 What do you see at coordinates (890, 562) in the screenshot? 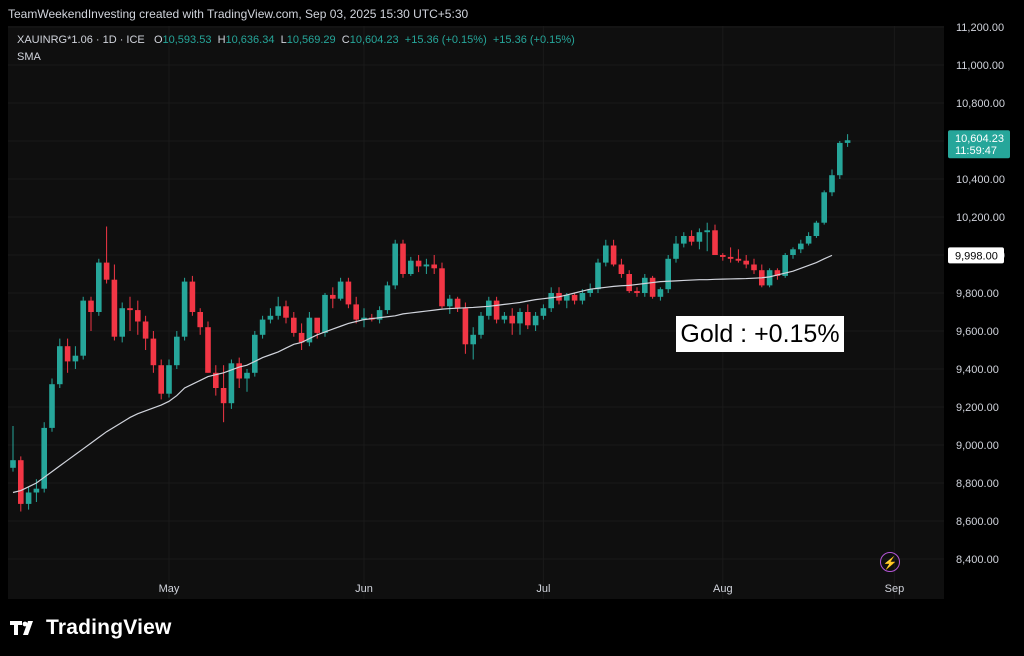
I see `lightning-icon: ⚡` at bounding box center [890, 562].